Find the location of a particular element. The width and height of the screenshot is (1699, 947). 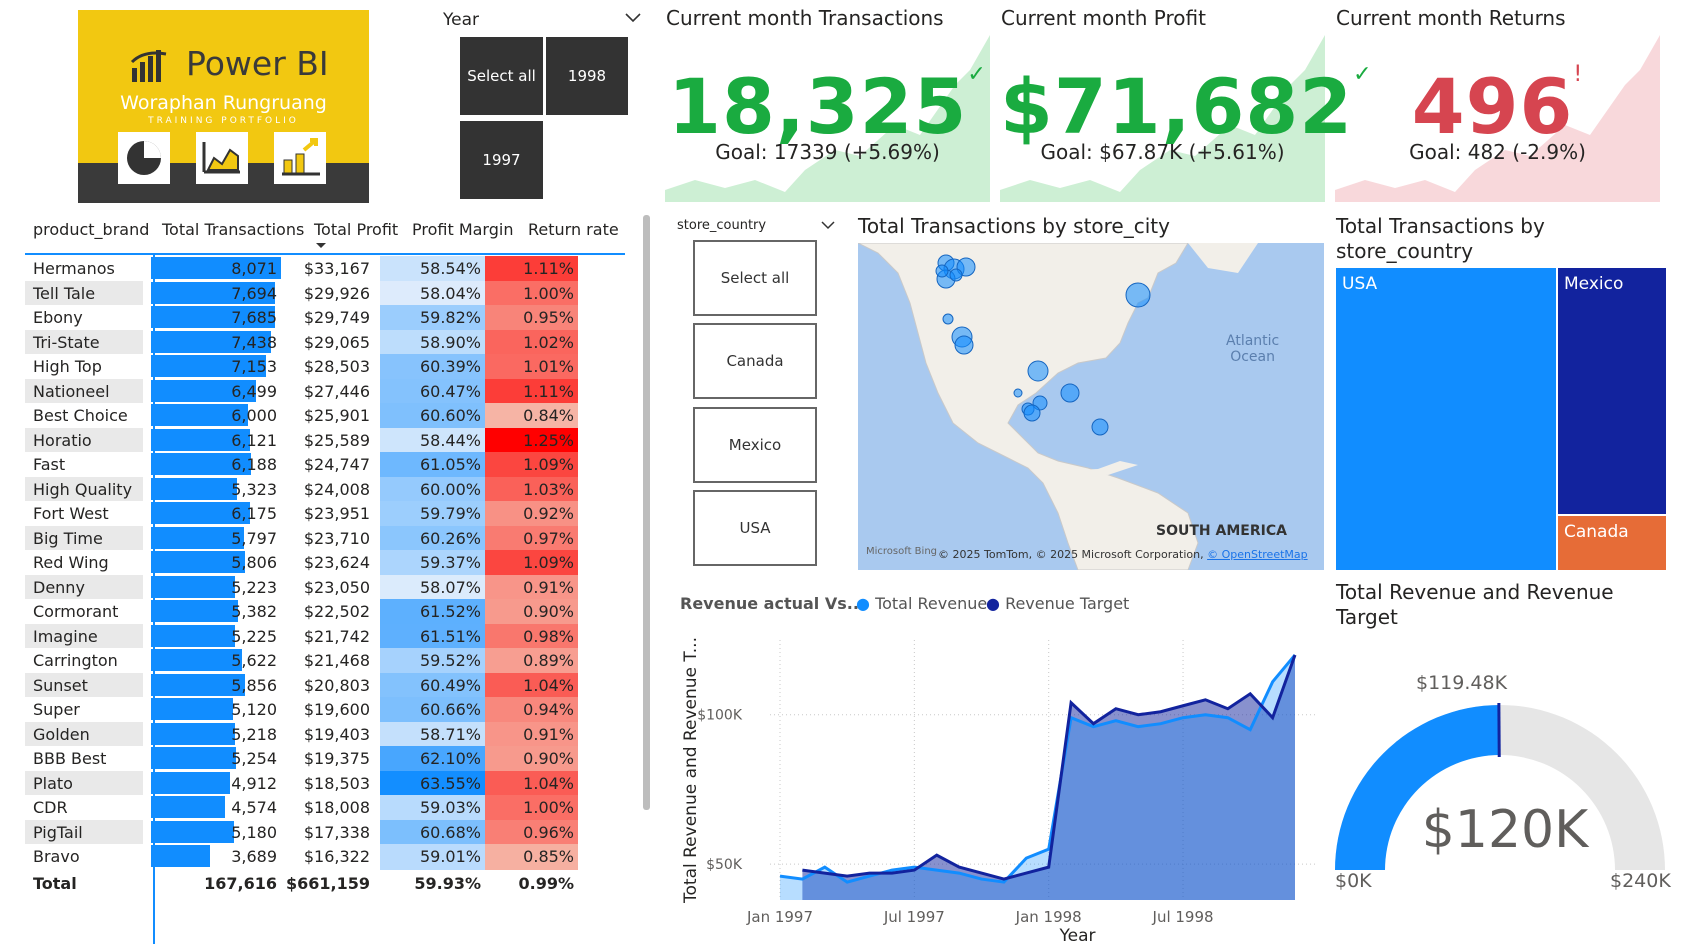

year-option-1998: 1998 is located at coordinates (587, 76).